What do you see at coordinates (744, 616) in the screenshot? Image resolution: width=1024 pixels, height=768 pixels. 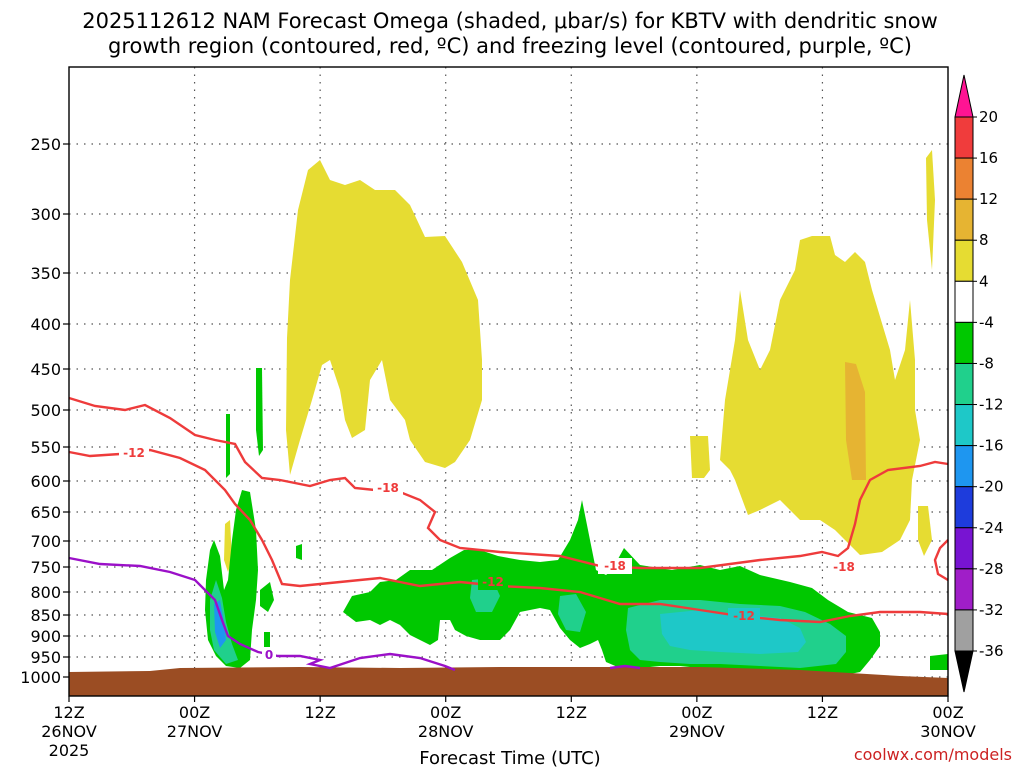 I see `contour-label-minus-12-right: -12` at bounding box center [744, 616].